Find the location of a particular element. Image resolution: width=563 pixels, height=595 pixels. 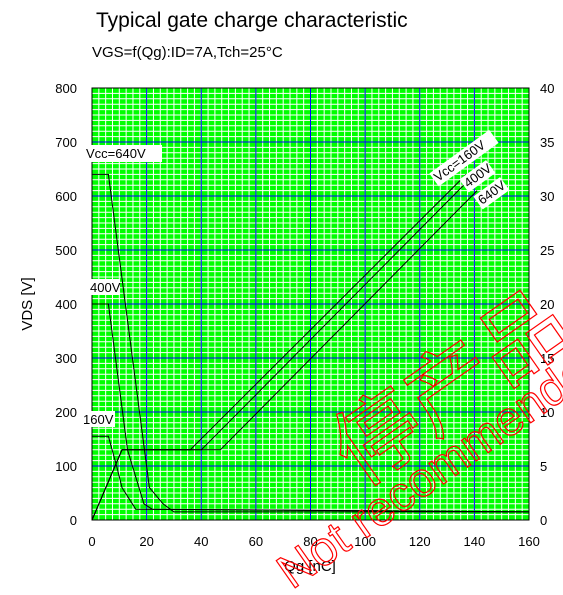

chart-subtitle: VGS=f(Qg):ID=7A,Tch=25°C is located at coordinates (187, 52).